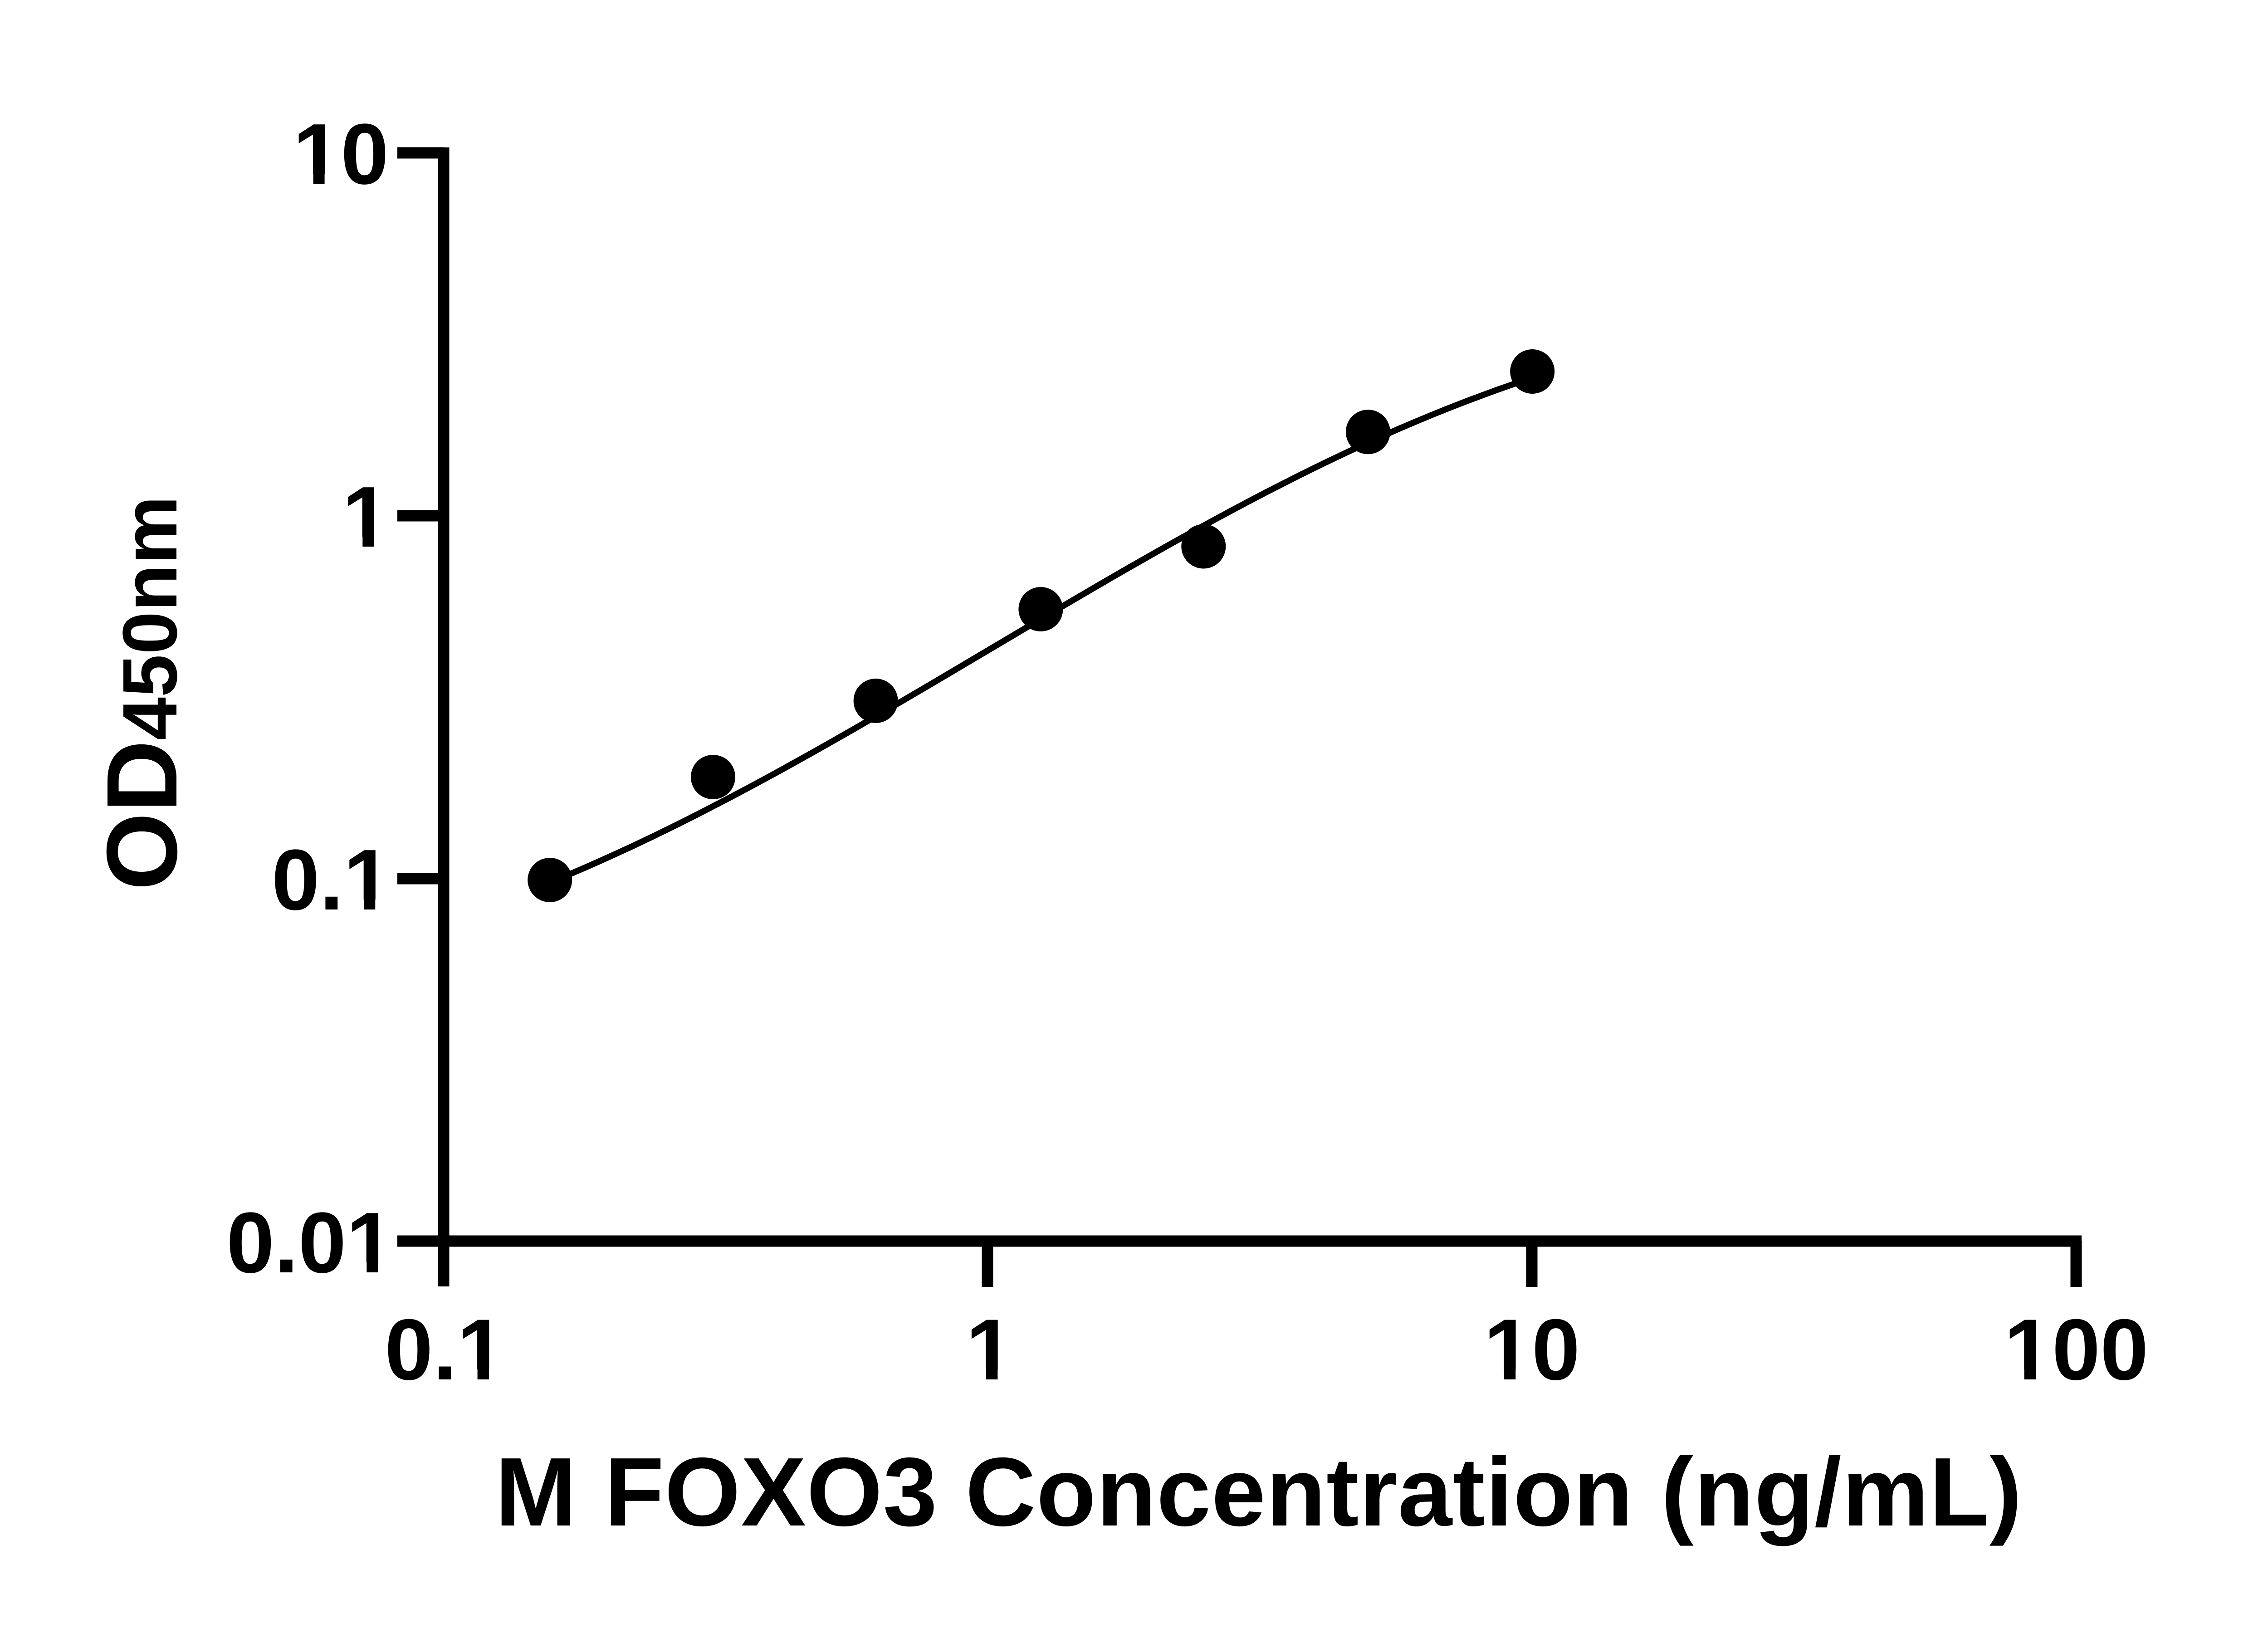  What do you see at coordinates (2076, 1349) in the screenshot?
I see `svg-text: 100` at bounding box center [2076, 1349].